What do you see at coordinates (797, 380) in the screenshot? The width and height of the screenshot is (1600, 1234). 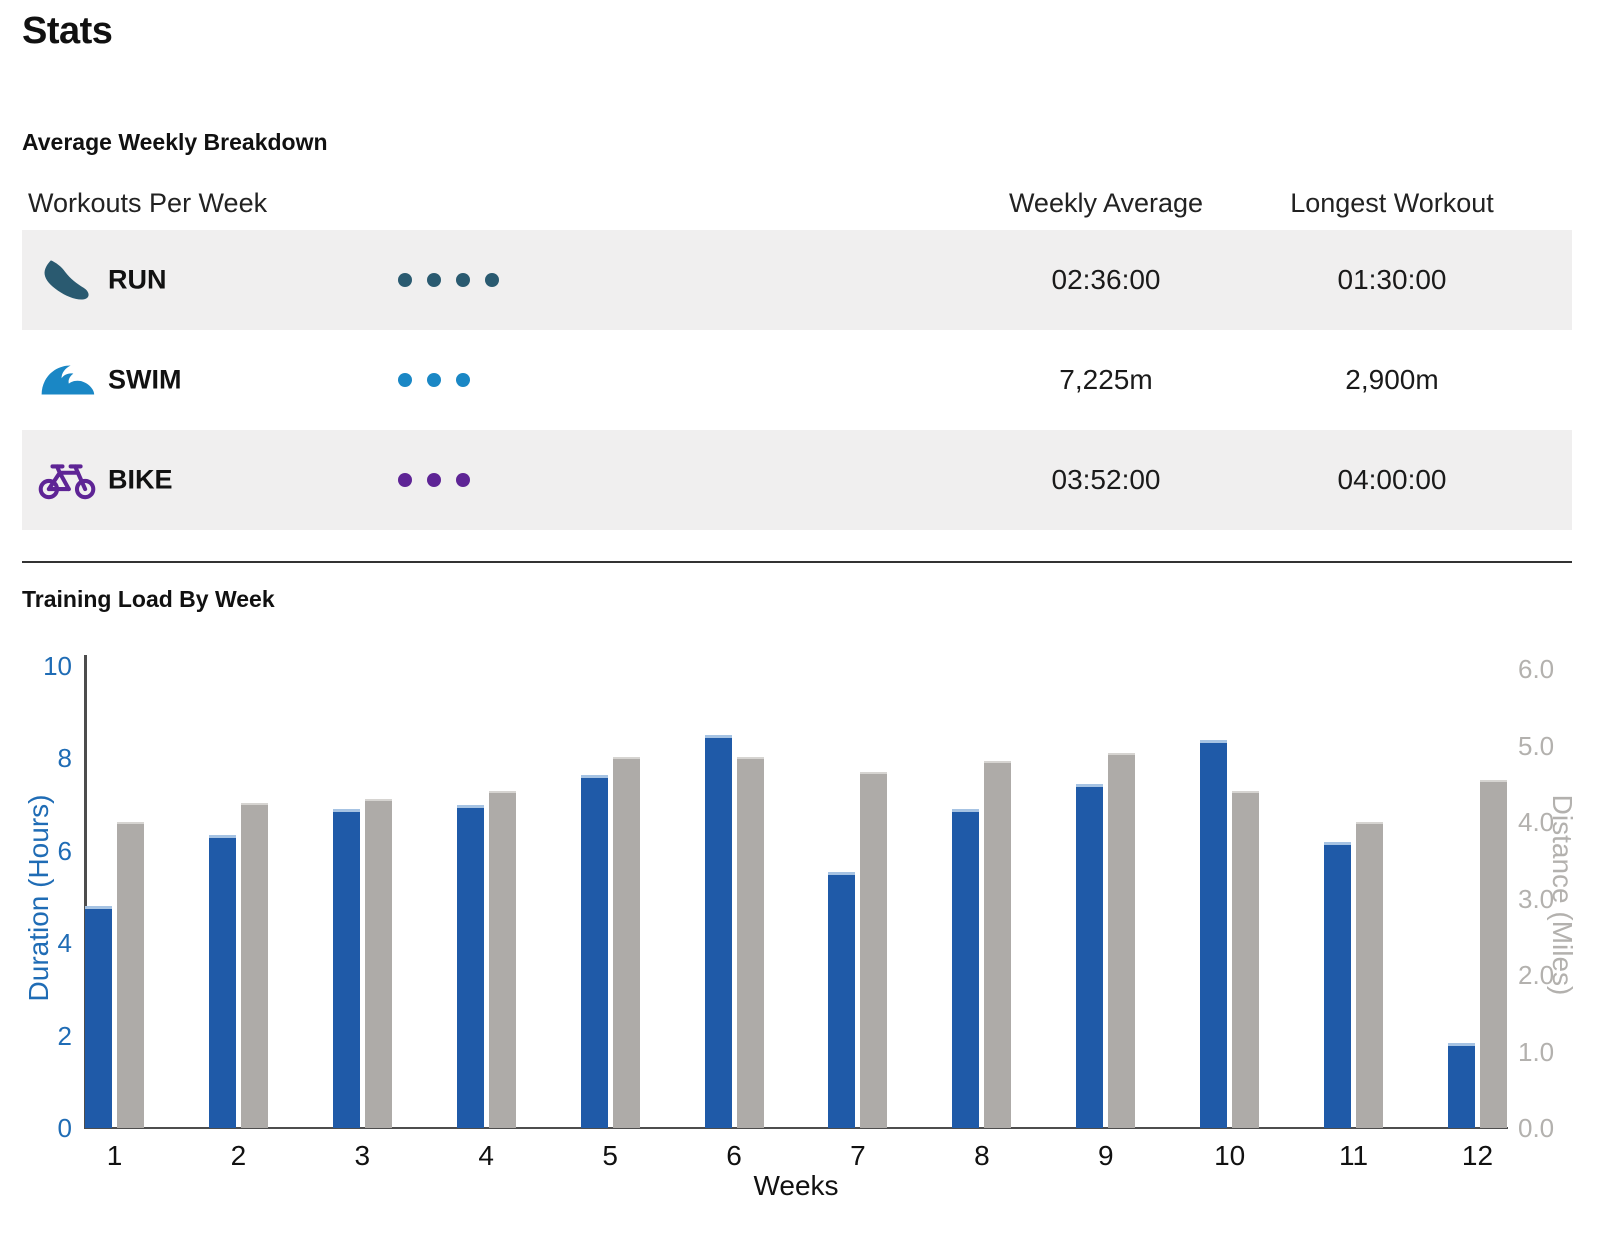 I see `table-row-swim: SWIM 7,225m 2,900m` at bounding box center [797, 380].